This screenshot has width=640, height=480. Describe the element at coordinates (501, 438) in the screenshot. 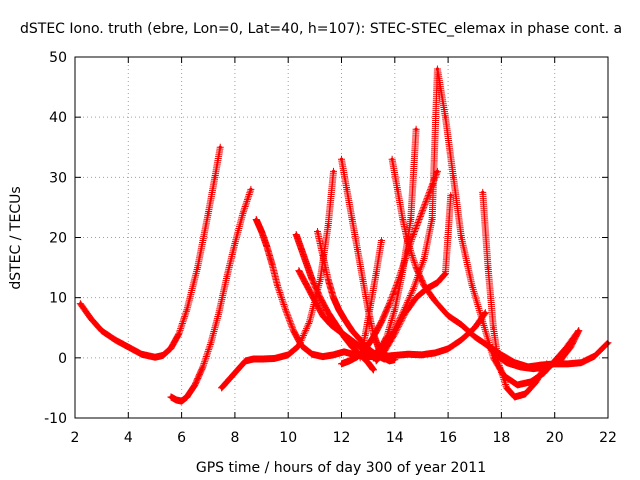

I see `x-tick-label: 18` at that location.